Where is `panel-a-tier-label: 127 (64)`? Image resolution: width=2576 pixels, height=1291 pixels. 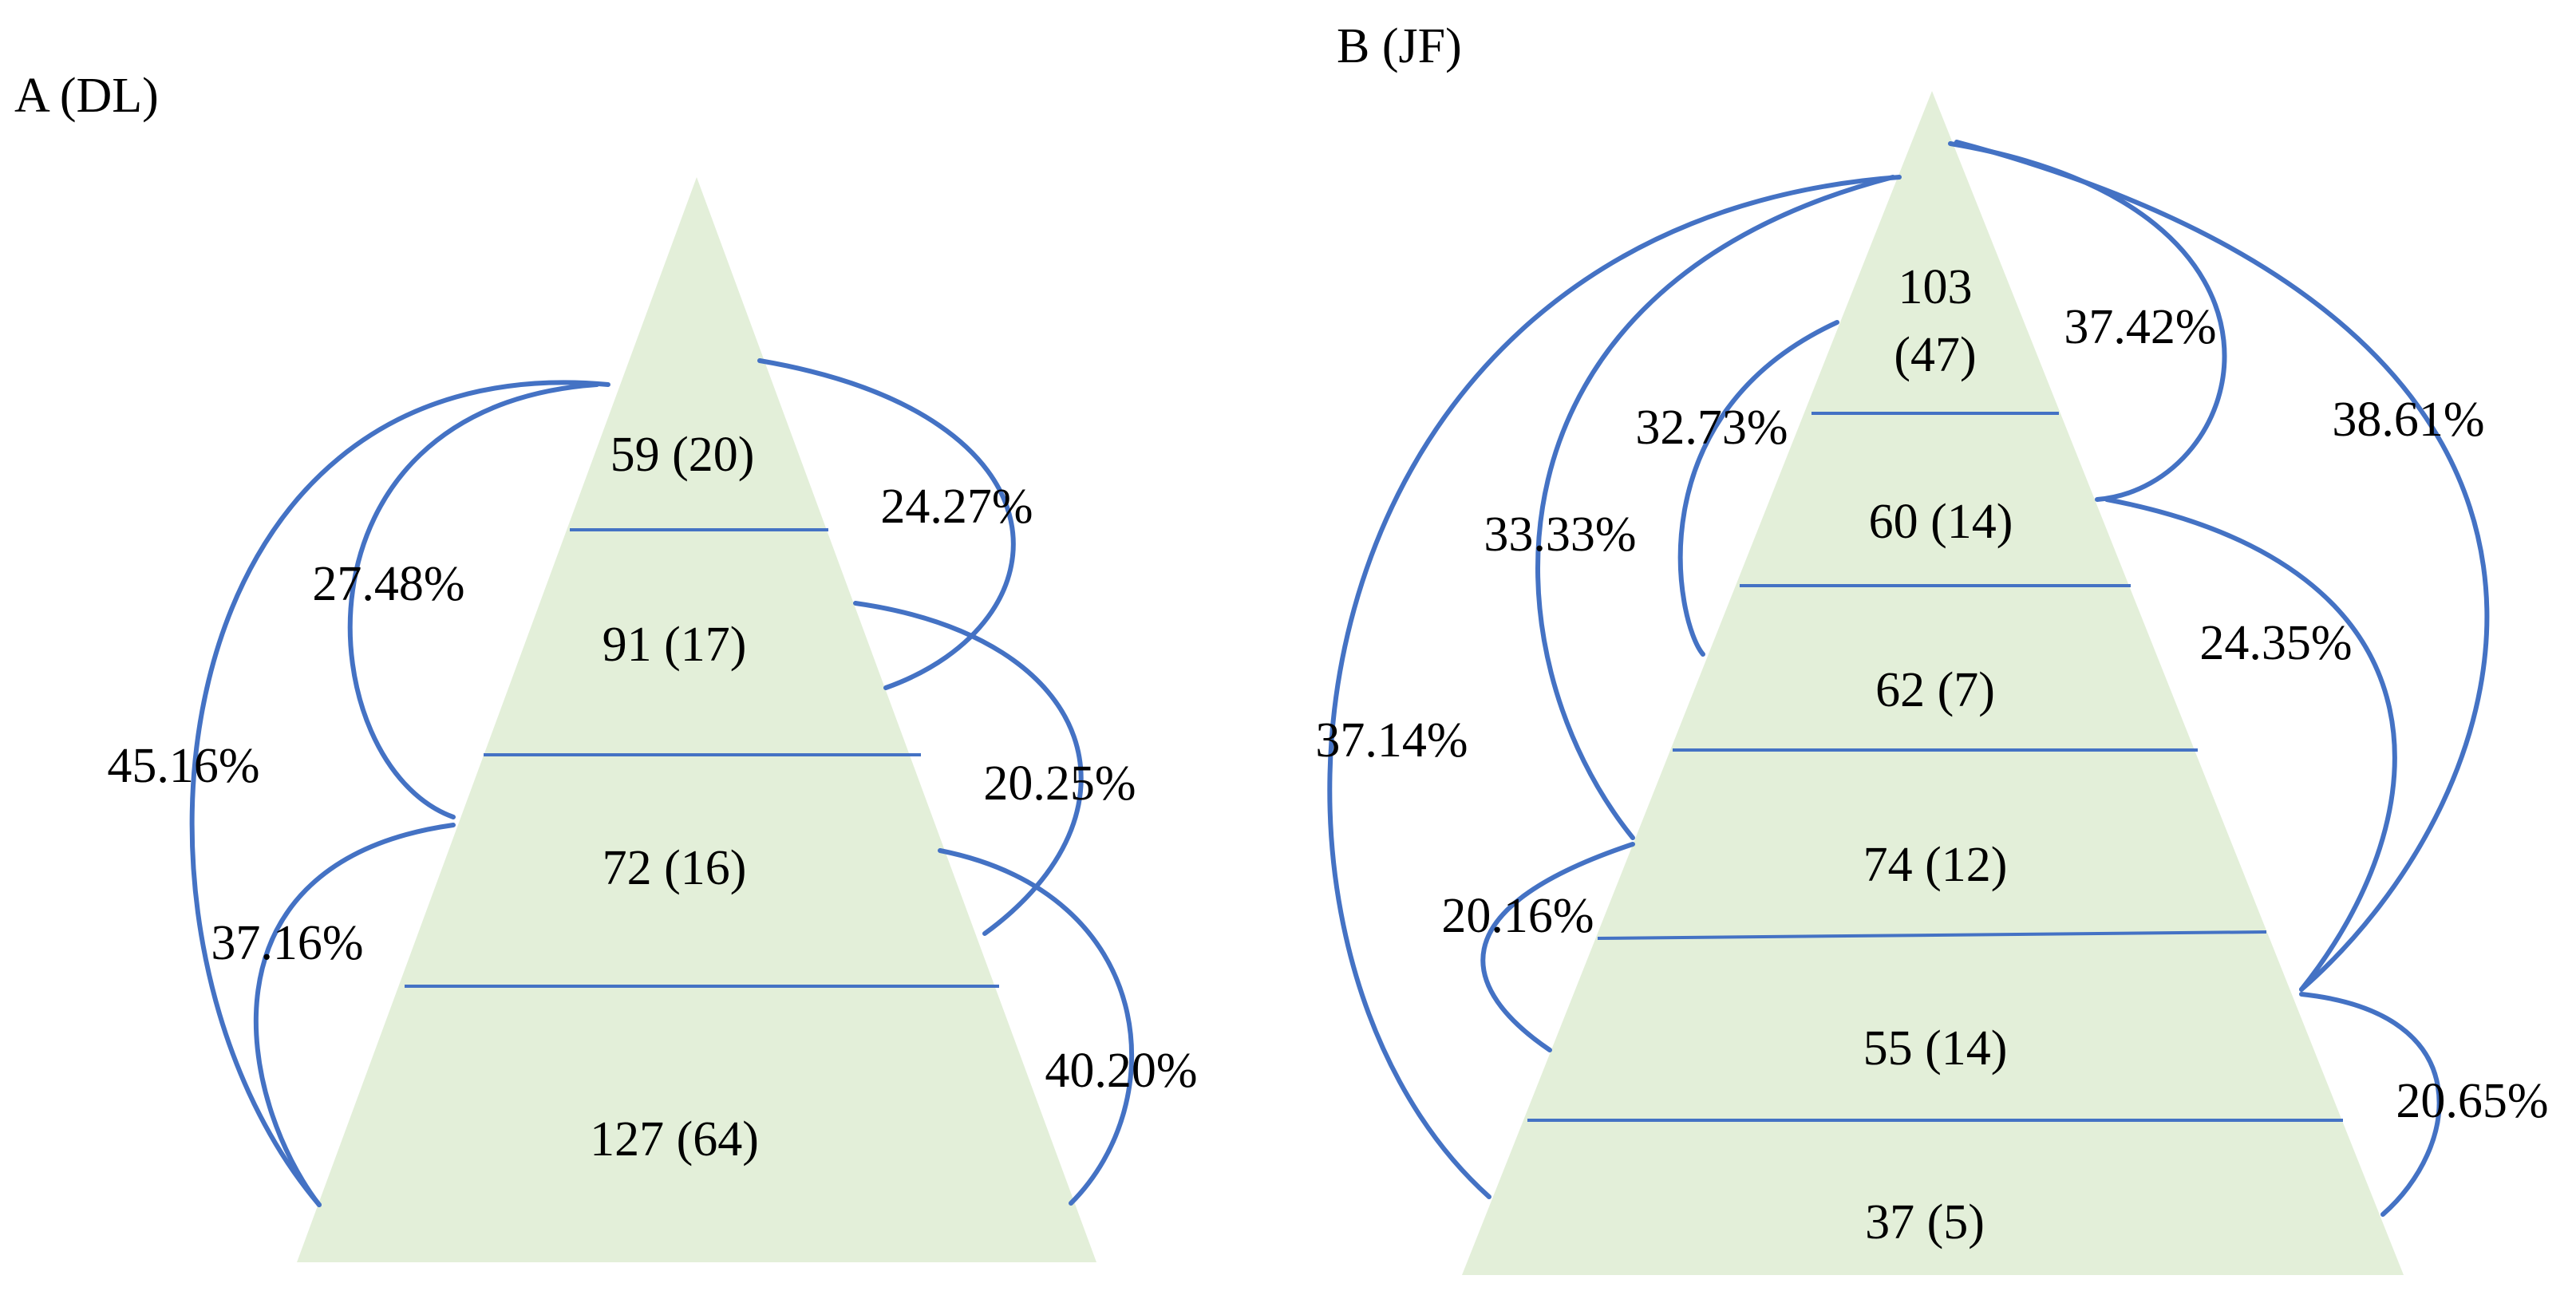
panel-a-tier-label: 127 (64) is located at coordinates (674, 1139).